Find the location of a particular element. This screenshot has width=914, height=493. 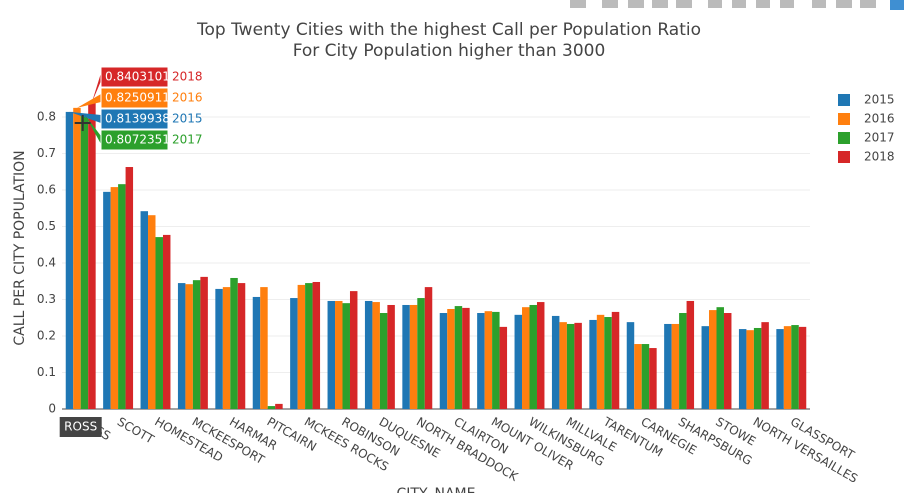

legend-label: 2017 is located at coordinates (879, 138).